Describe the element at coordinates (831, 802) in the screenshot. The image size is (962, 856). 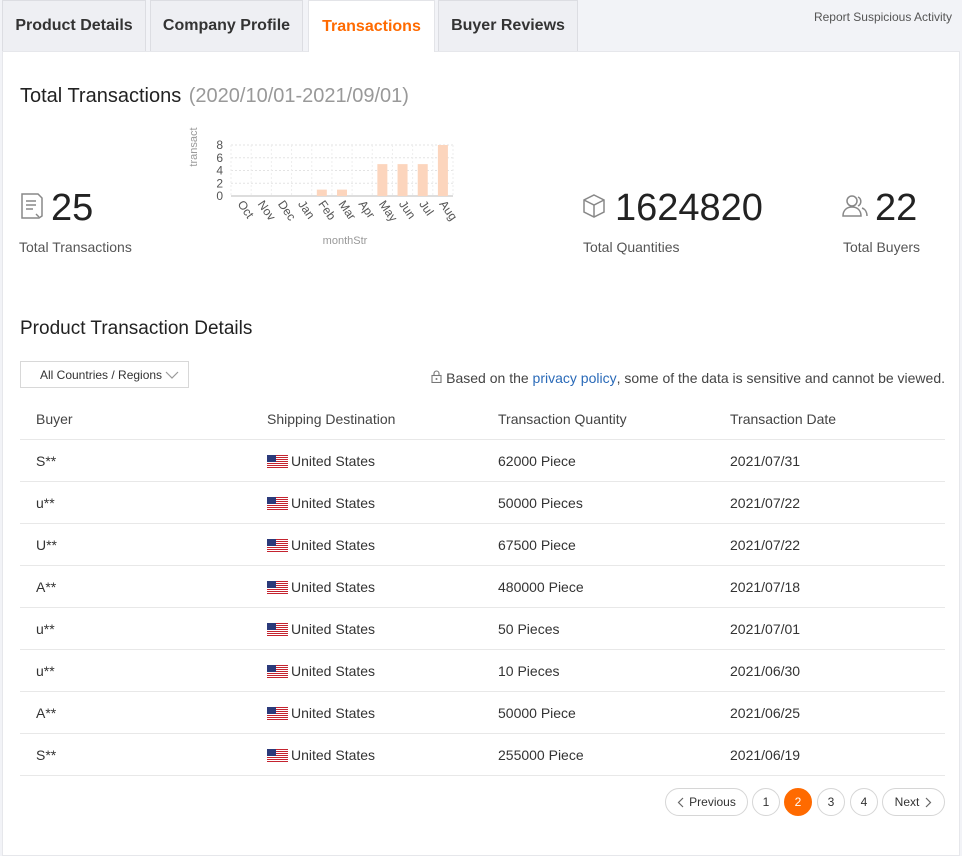
I see `page-button-3: 3` at that location.